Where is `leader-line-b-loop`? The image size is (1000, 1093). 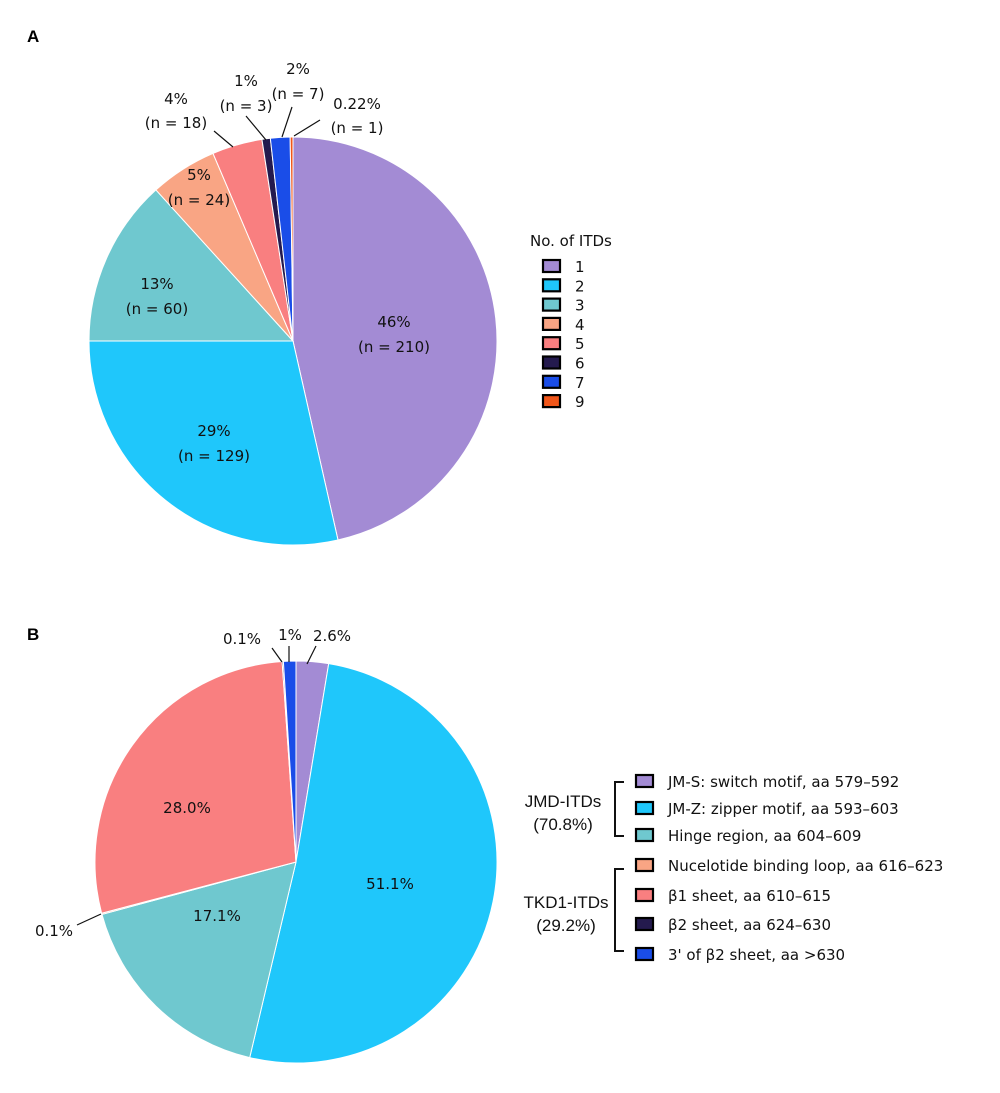
leader-line-b-loop is located at coordinates (89, 919).